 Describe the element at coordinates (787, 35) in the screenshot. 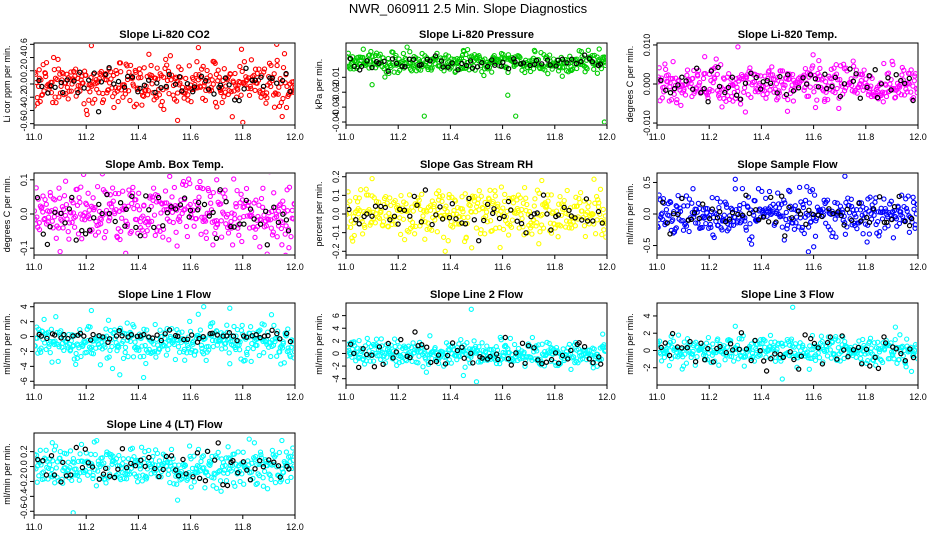

I see `panel-title: Slope Li-820 Temp.` at that location.